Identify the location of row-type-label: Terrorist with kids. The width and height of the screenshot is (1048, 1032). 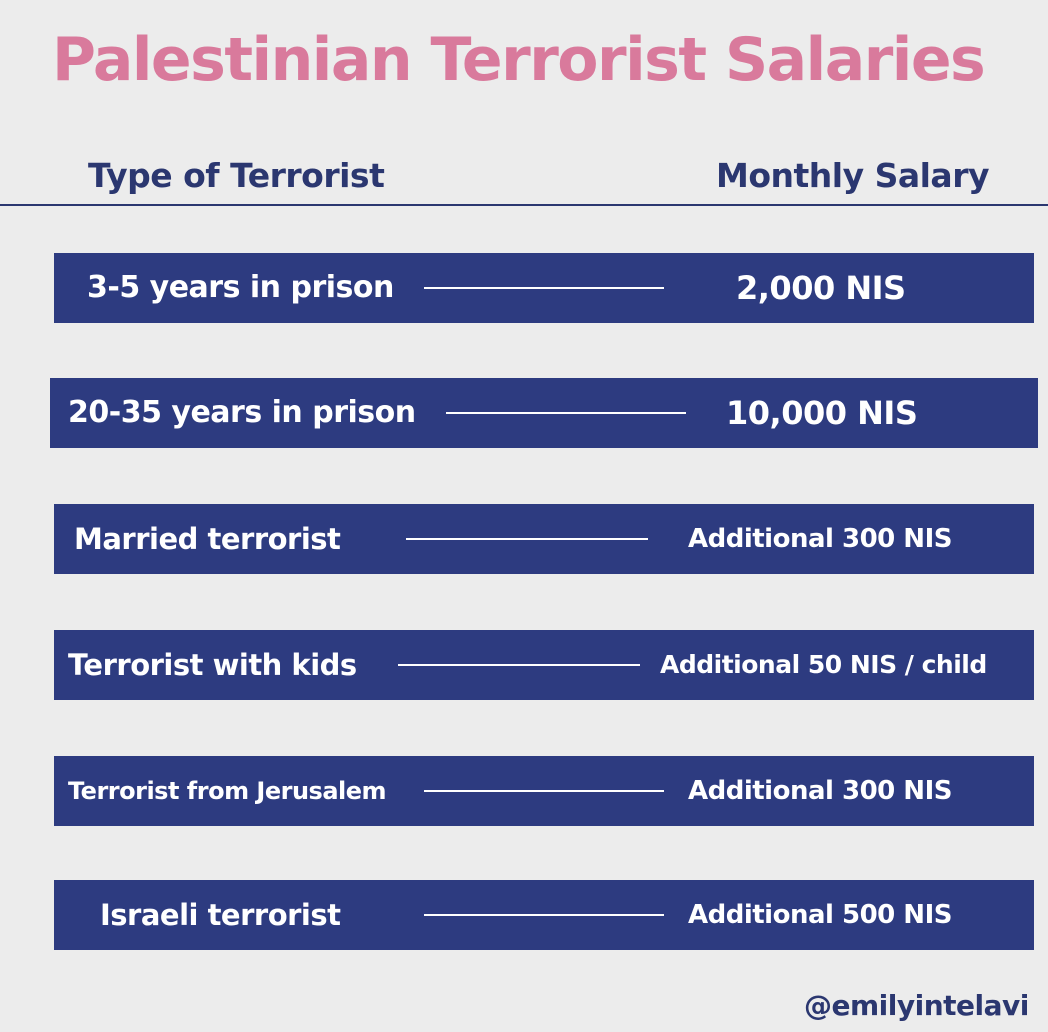
(212, 665).